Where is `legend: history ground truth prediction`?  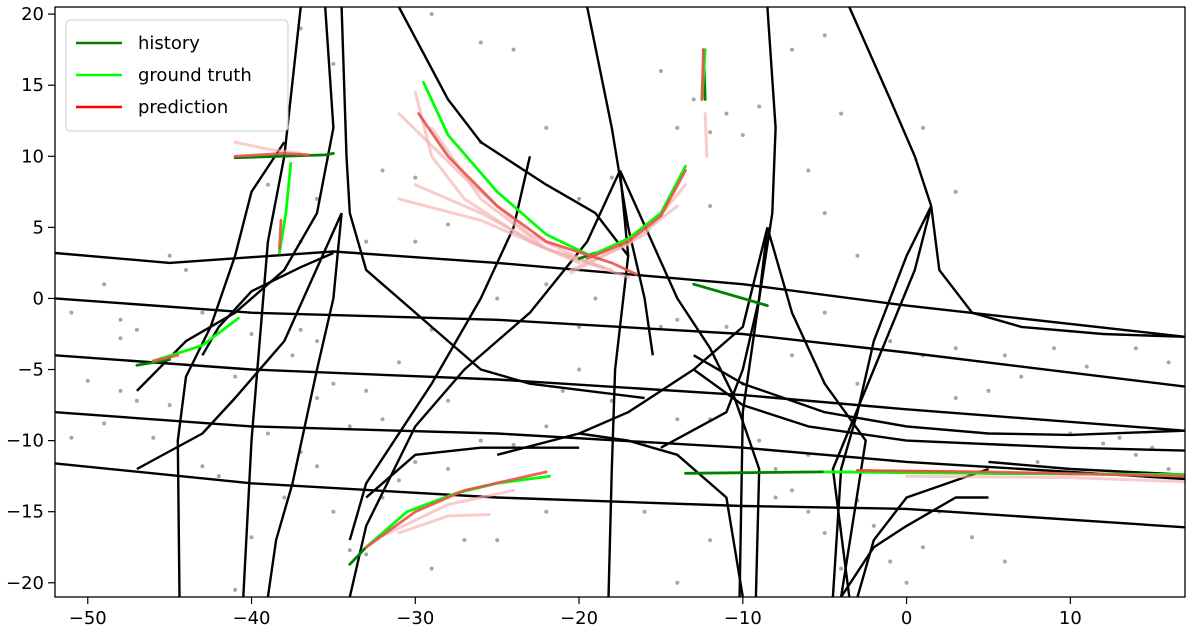
legend: history ground truth prediction is located at coordinates (177, 75).